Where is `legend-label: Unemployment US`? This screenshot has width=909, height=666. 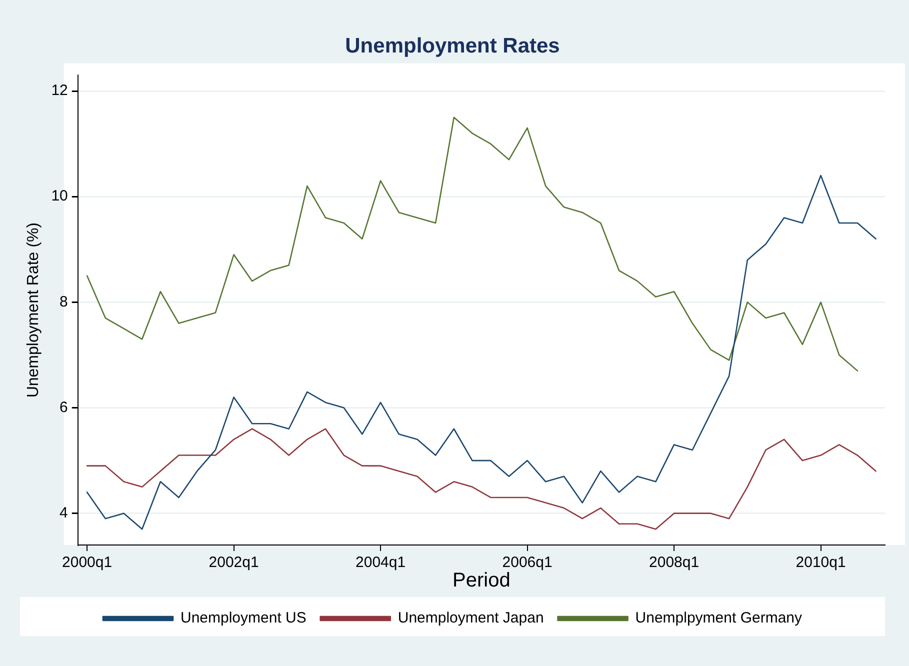 legend-label: Unemployment US is located at coordinates (243, 618).